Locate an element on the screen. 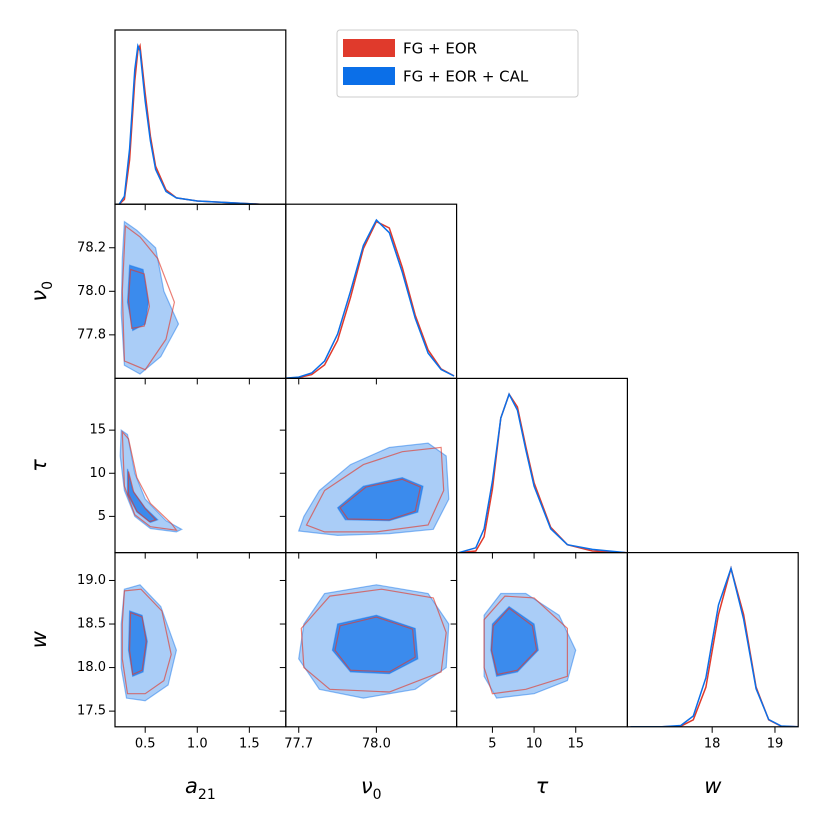 The width and height of the screenshot is (830, 830). y-tick-label: 19.0 is located at coordinates (91, 580).